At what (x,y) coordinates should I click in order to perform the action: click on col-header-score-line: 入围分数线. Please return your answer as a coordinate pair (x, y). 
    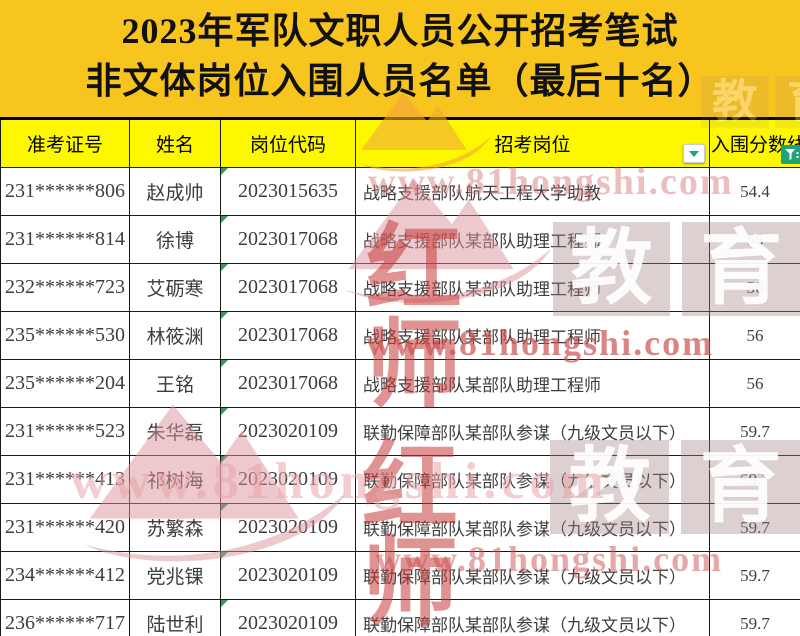
    Looking at the image, I should click on (754, 143).